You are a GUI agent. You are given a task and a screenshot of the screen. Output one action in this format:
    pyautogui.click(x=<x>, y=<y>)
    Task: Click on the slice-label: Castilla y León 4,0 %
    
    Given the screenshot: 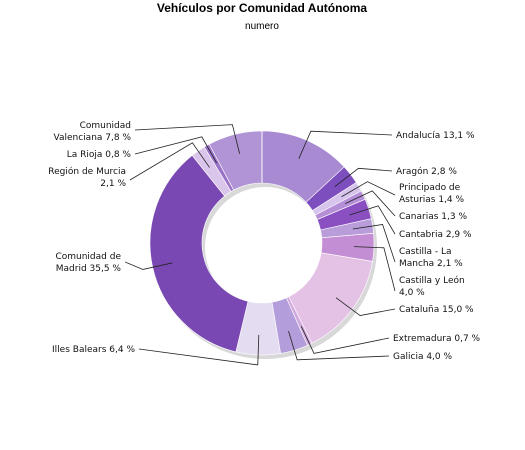 What is the action you would take?
    pyautogui.click(x=432, y=286)
    